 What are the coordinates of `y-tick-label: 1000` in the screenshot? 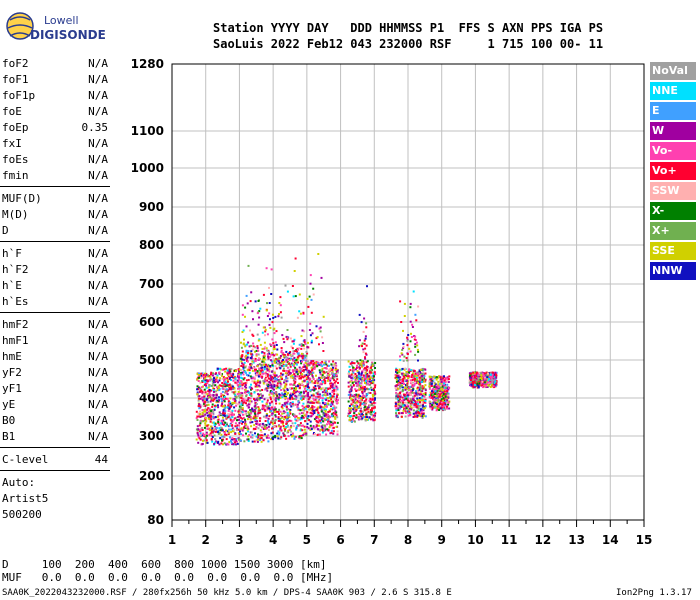 It's located at (147, 168).